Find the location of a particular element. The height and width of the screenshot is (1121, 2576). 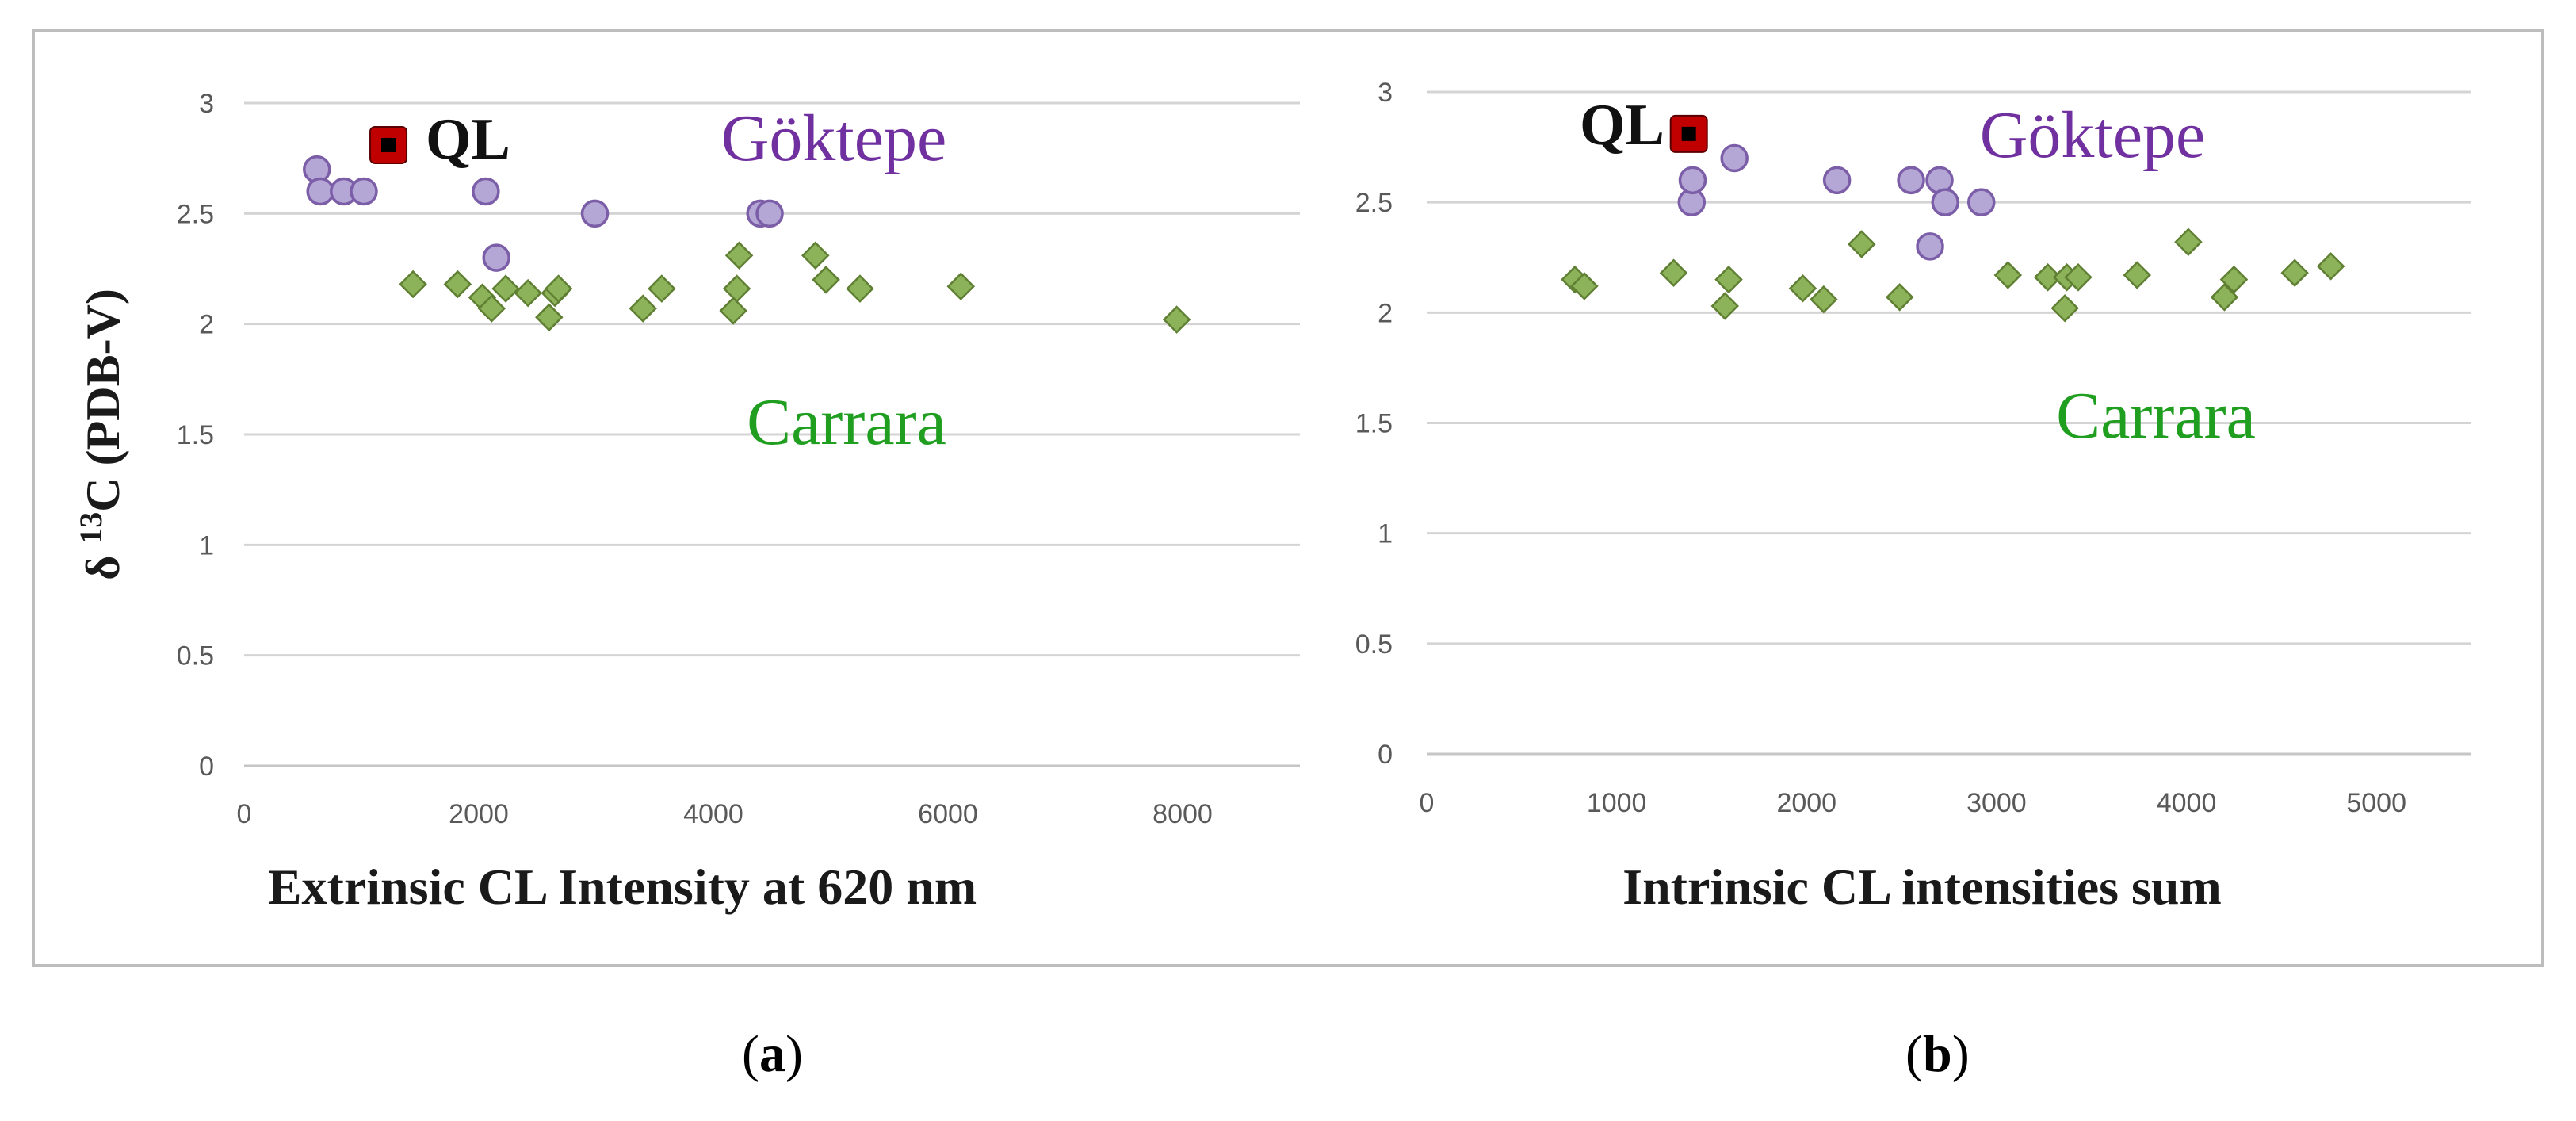

y-axis-label-sup: 13 is located at coordinates (91, 528).